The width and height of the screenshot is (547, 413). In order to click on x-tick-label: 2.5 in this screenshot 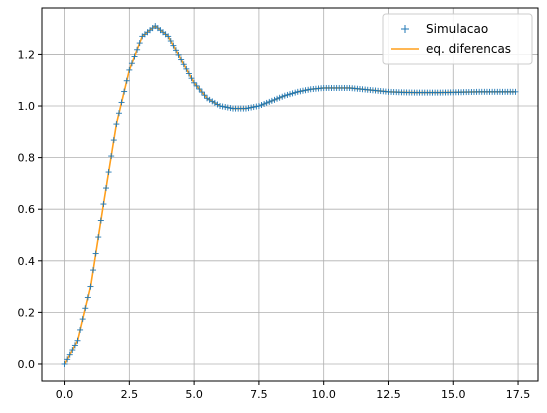, I will do `click(130, 394)`.